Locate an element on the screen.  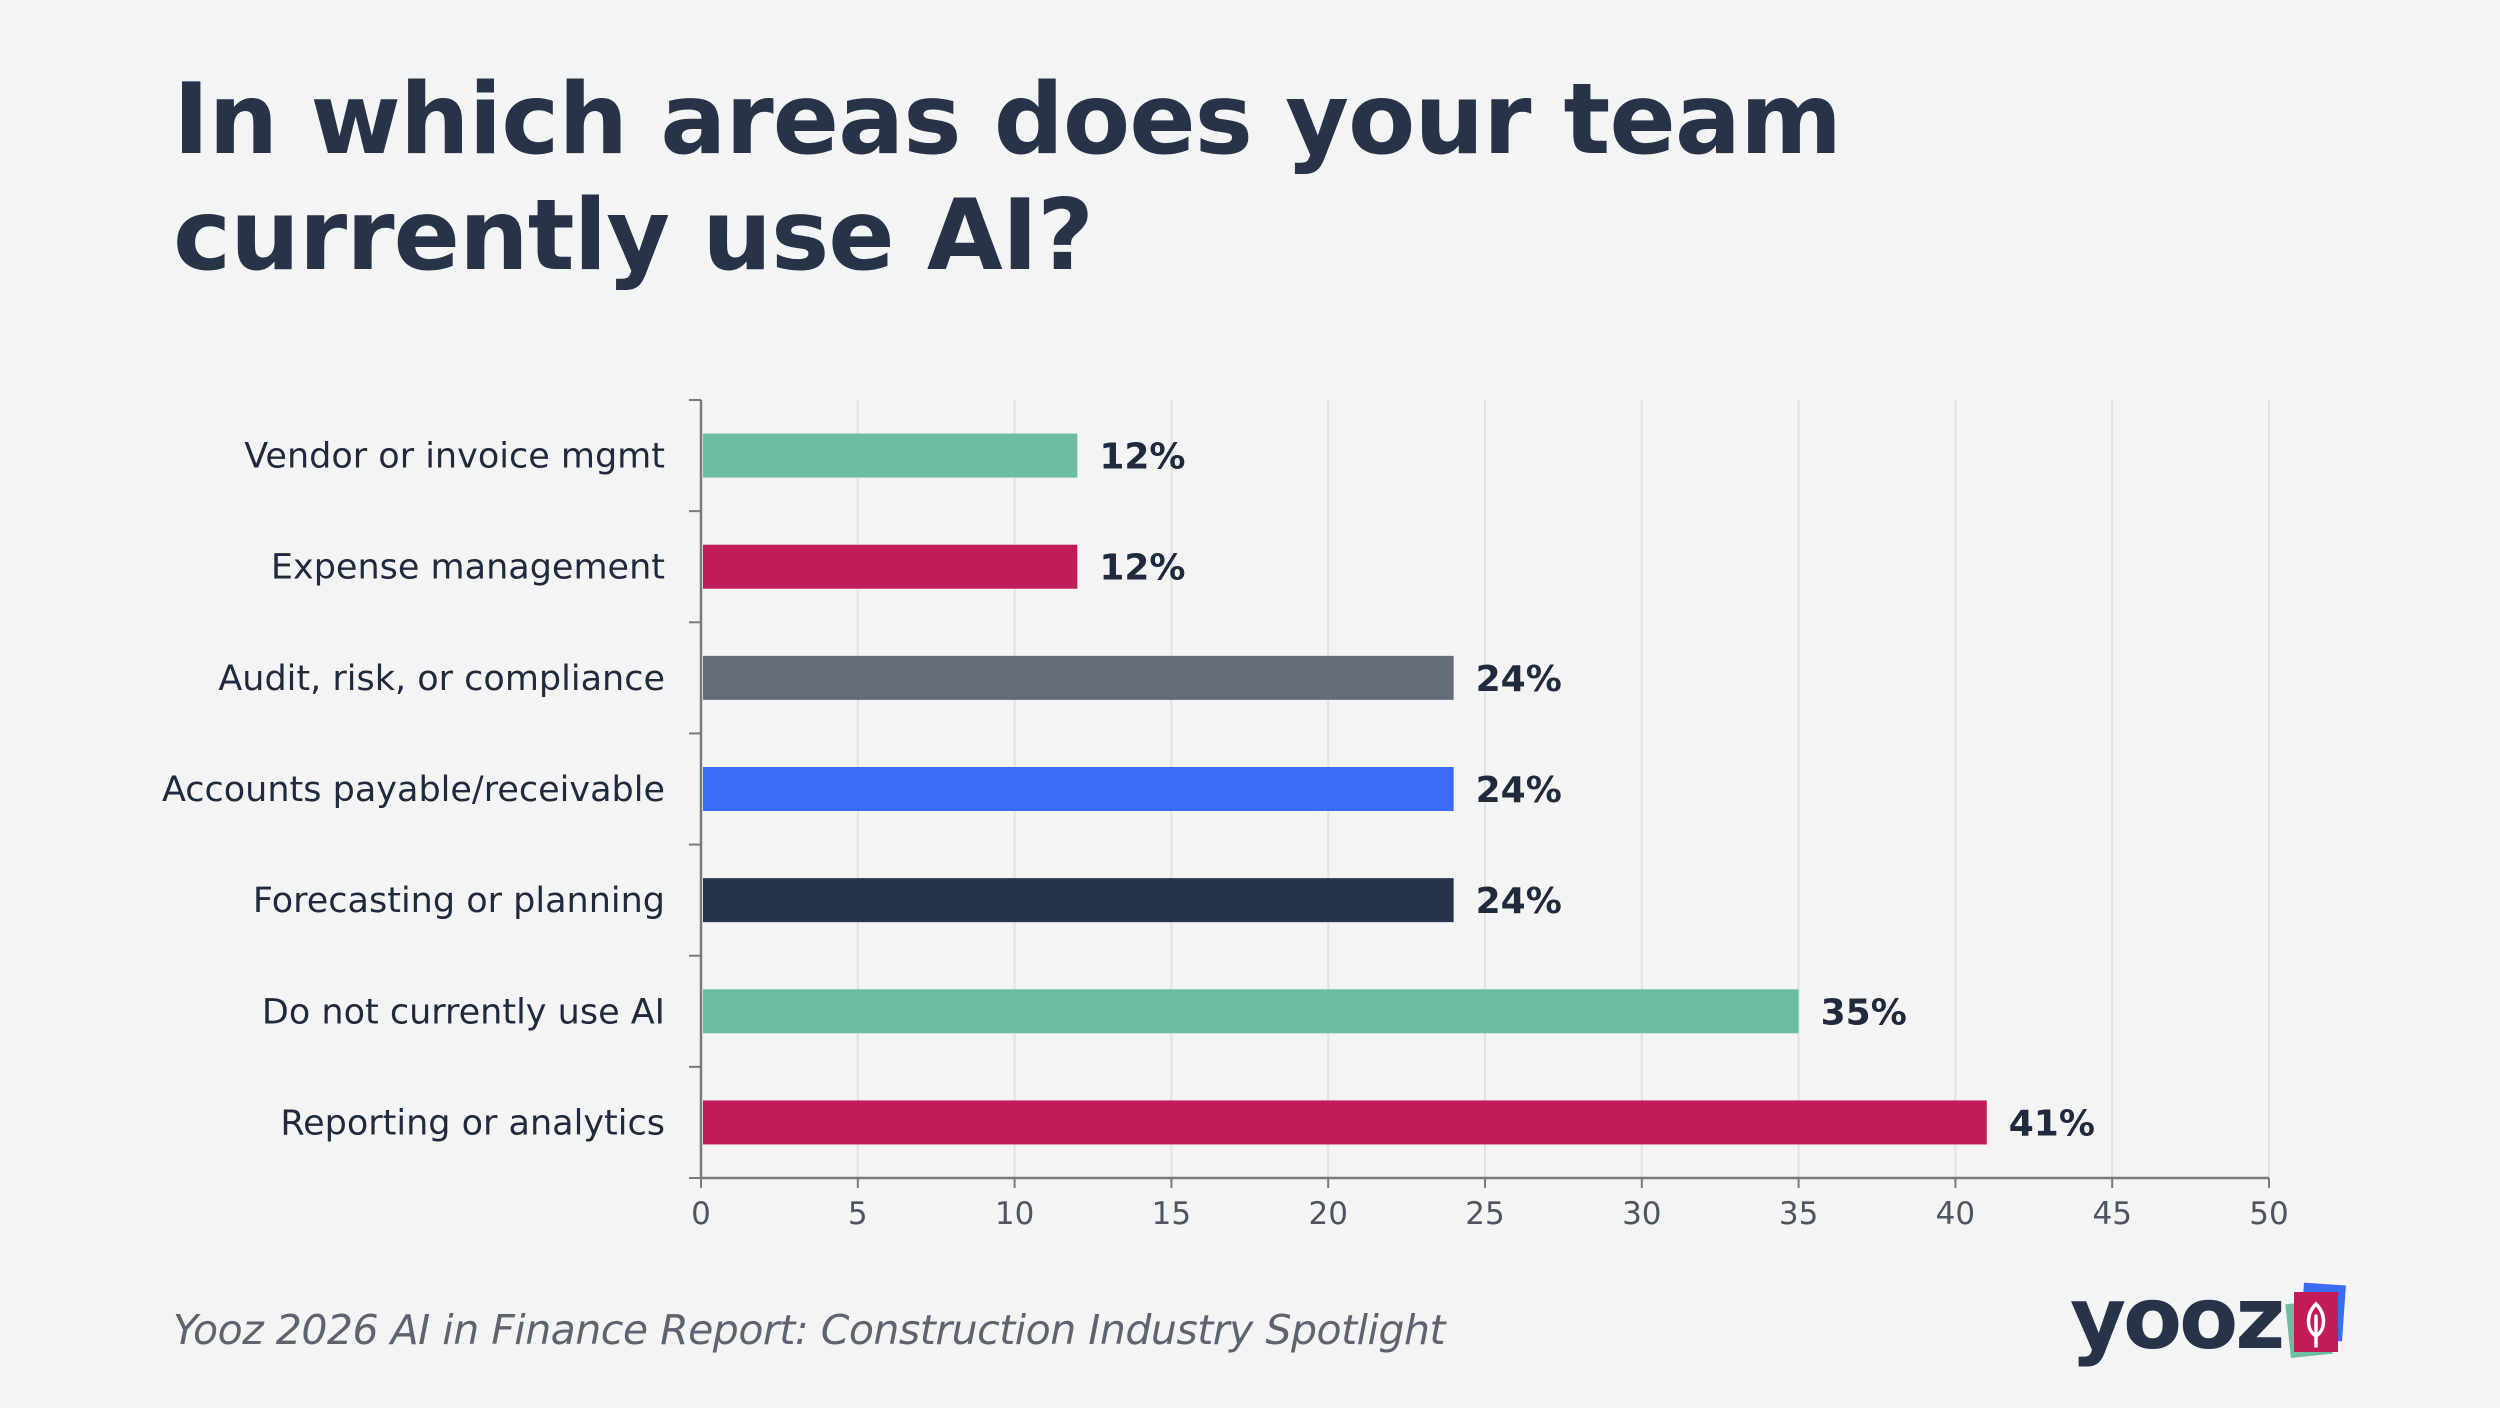
x-tick-label: 5 is located at coordinates (858, 1214).